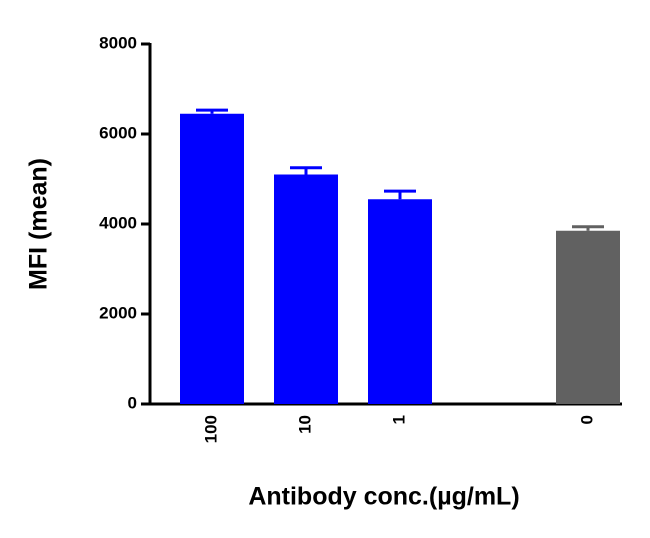  Describe the element at coordinates (210, 429) in the screenshot. I see `x-tick-label: 100` at that location.